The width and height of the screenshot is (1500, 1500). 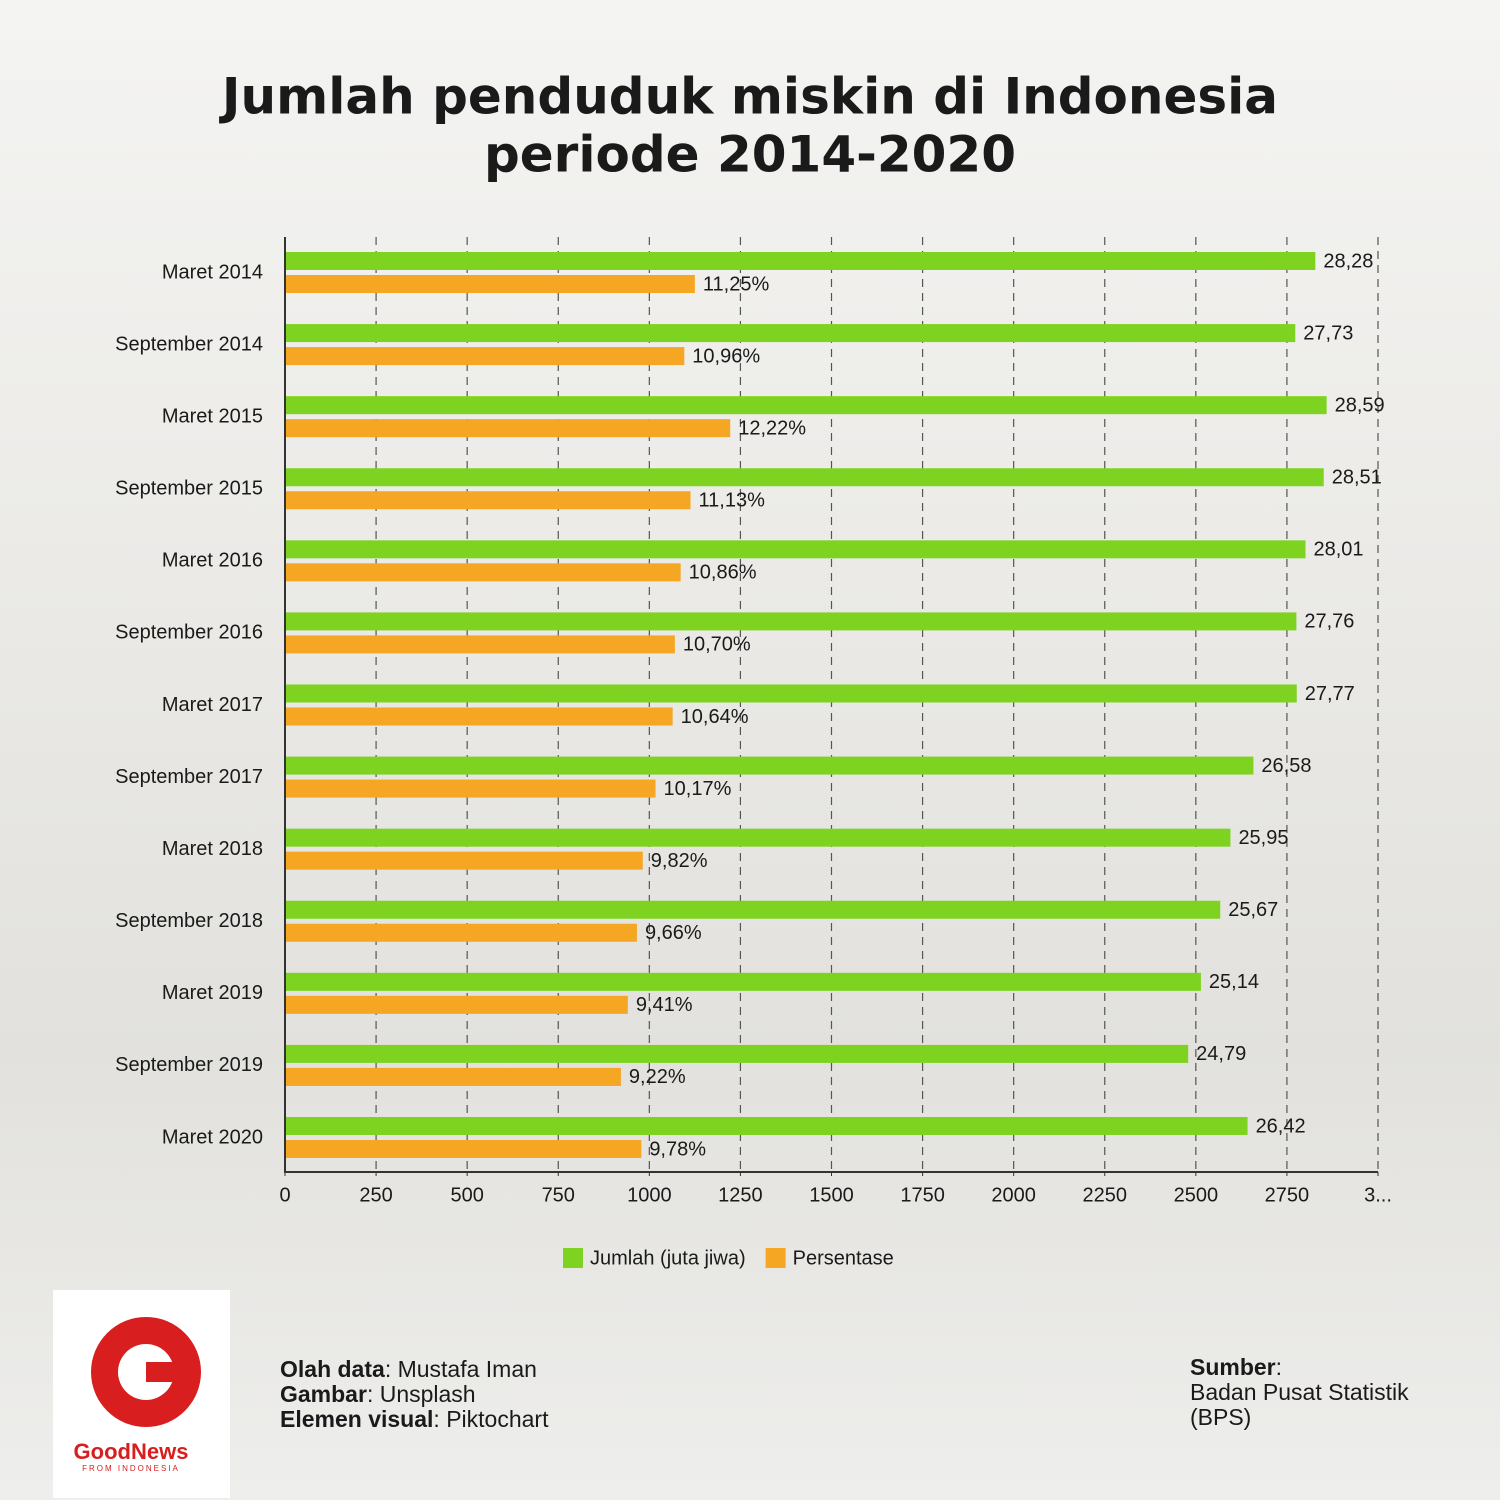 I want to click on credit-value: : Piktochart, so click(x=491, y=1419).